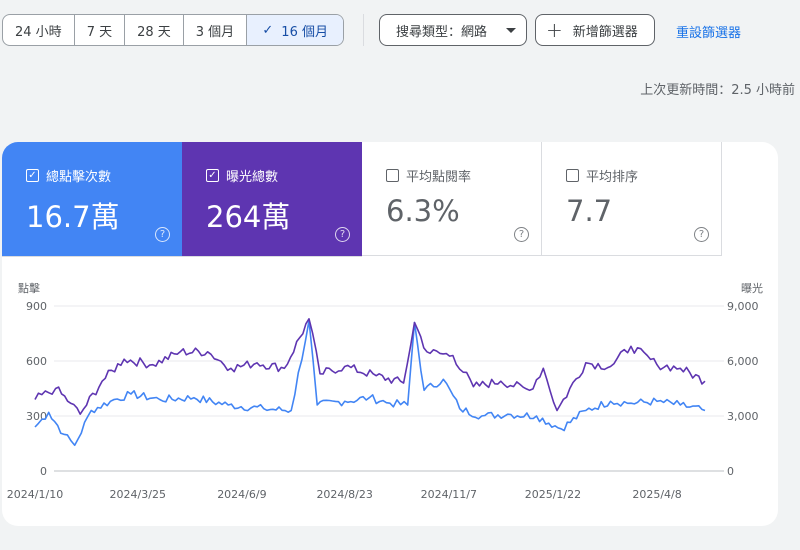 The width and height of the screenshot is (800, 550). I want to click on metric-value: 6.3%, so click(423, 211).